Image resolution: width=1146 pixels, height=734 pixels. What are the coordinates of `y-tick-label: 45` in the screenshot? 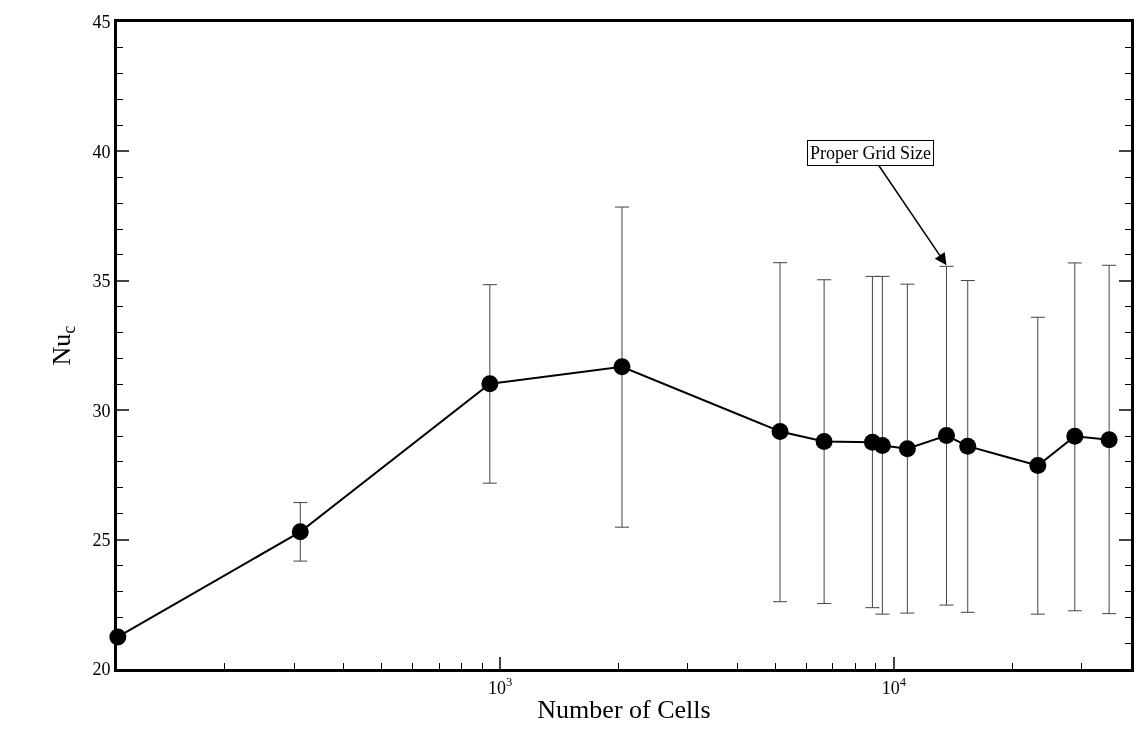 It's located at (101, 22).